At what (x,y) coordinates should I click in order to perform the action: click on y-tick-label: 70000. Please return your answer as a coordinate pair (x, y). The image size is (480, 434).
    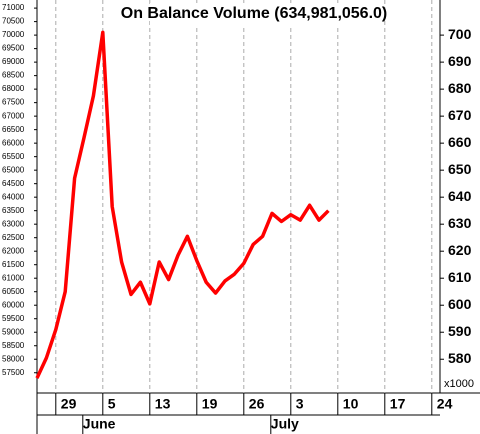
    Looking at the image, I should click on (13, 34).